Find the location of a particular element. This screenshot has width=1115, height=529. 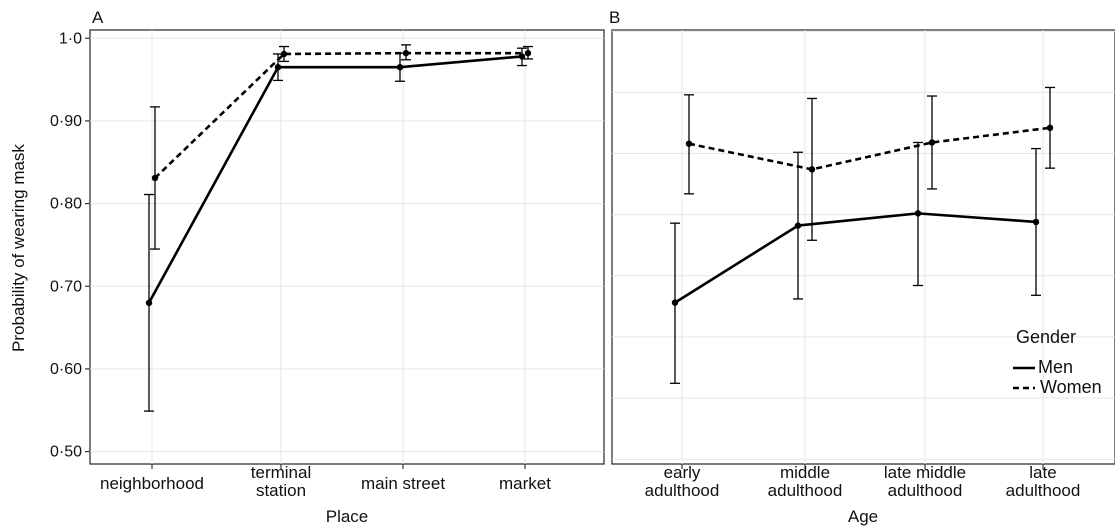

panel-a-x-tick-label: terminal station is located at coordinates (281, 481).